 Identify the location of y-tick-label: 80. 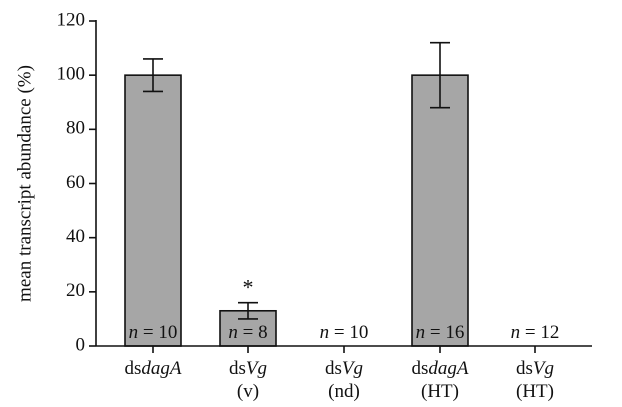
(75, 128).